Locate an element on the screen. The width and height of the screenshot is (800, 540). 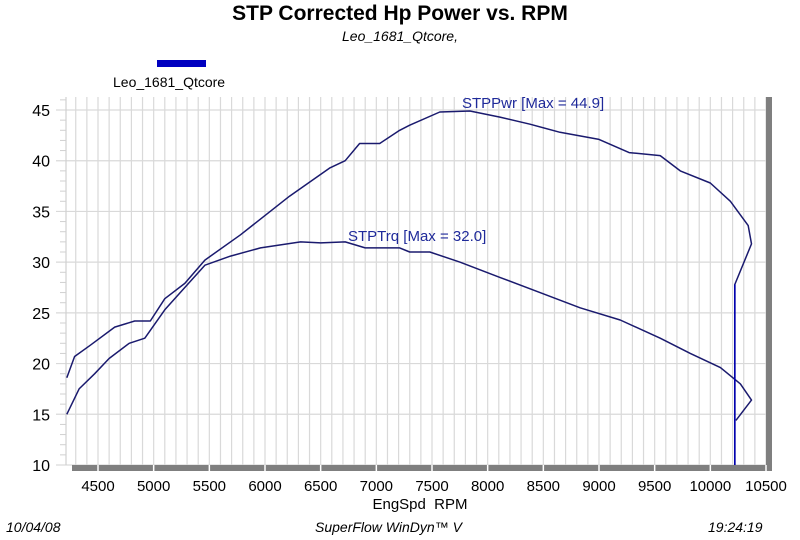
x-tick-label: 10500 is located at coordinates (766, 486).